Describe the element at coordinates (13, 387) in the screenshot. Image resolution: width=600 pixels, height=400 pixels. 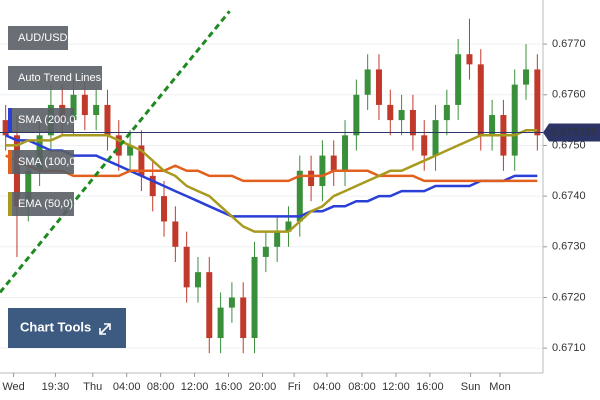
I see `x-tick-label: Wed` at that location.